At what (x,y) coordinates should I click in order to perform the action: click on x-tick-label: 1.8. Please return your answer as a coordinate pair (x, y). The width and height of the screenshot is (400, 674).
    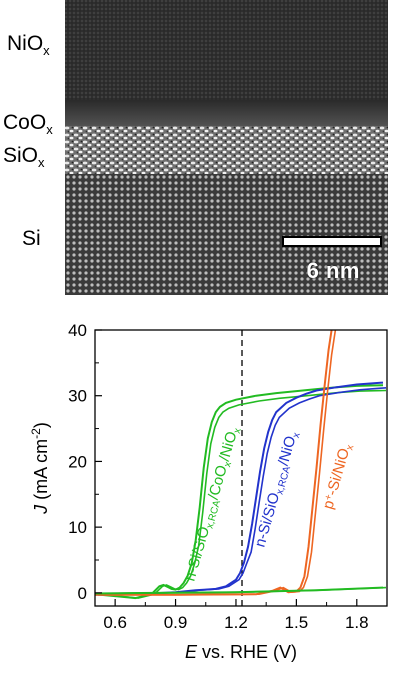
    Looking at the image, I should click on (357, 622).